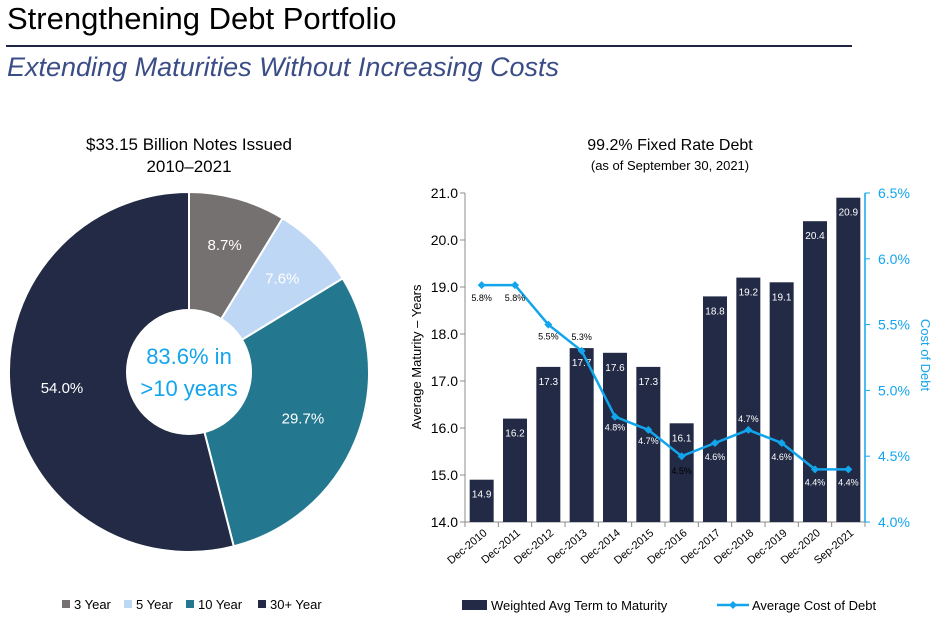 Image resolution: width=936 pixels, height=620 pixels. Describe the element at coordinates (549, 382) in the screenshot. I see `bar-label-dec-2012: 17.3` at that location.